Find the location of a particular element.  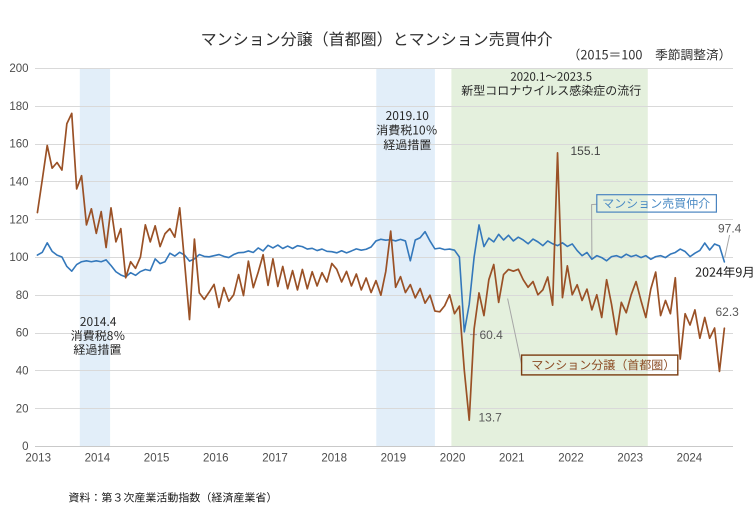

svg-text: 2022 is located at coordinates (571, 459).